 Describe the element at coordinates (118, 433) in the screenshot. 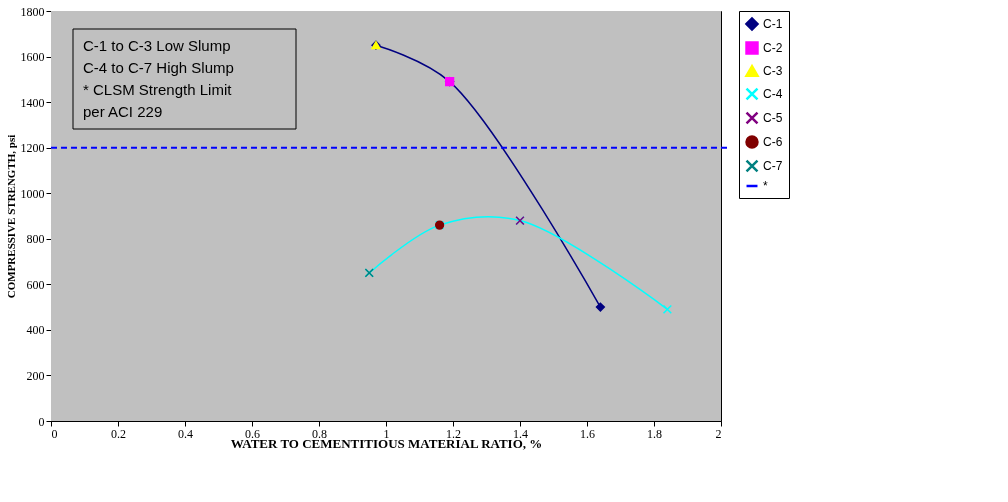

I see `x-tick-label: 0.2` at that location.